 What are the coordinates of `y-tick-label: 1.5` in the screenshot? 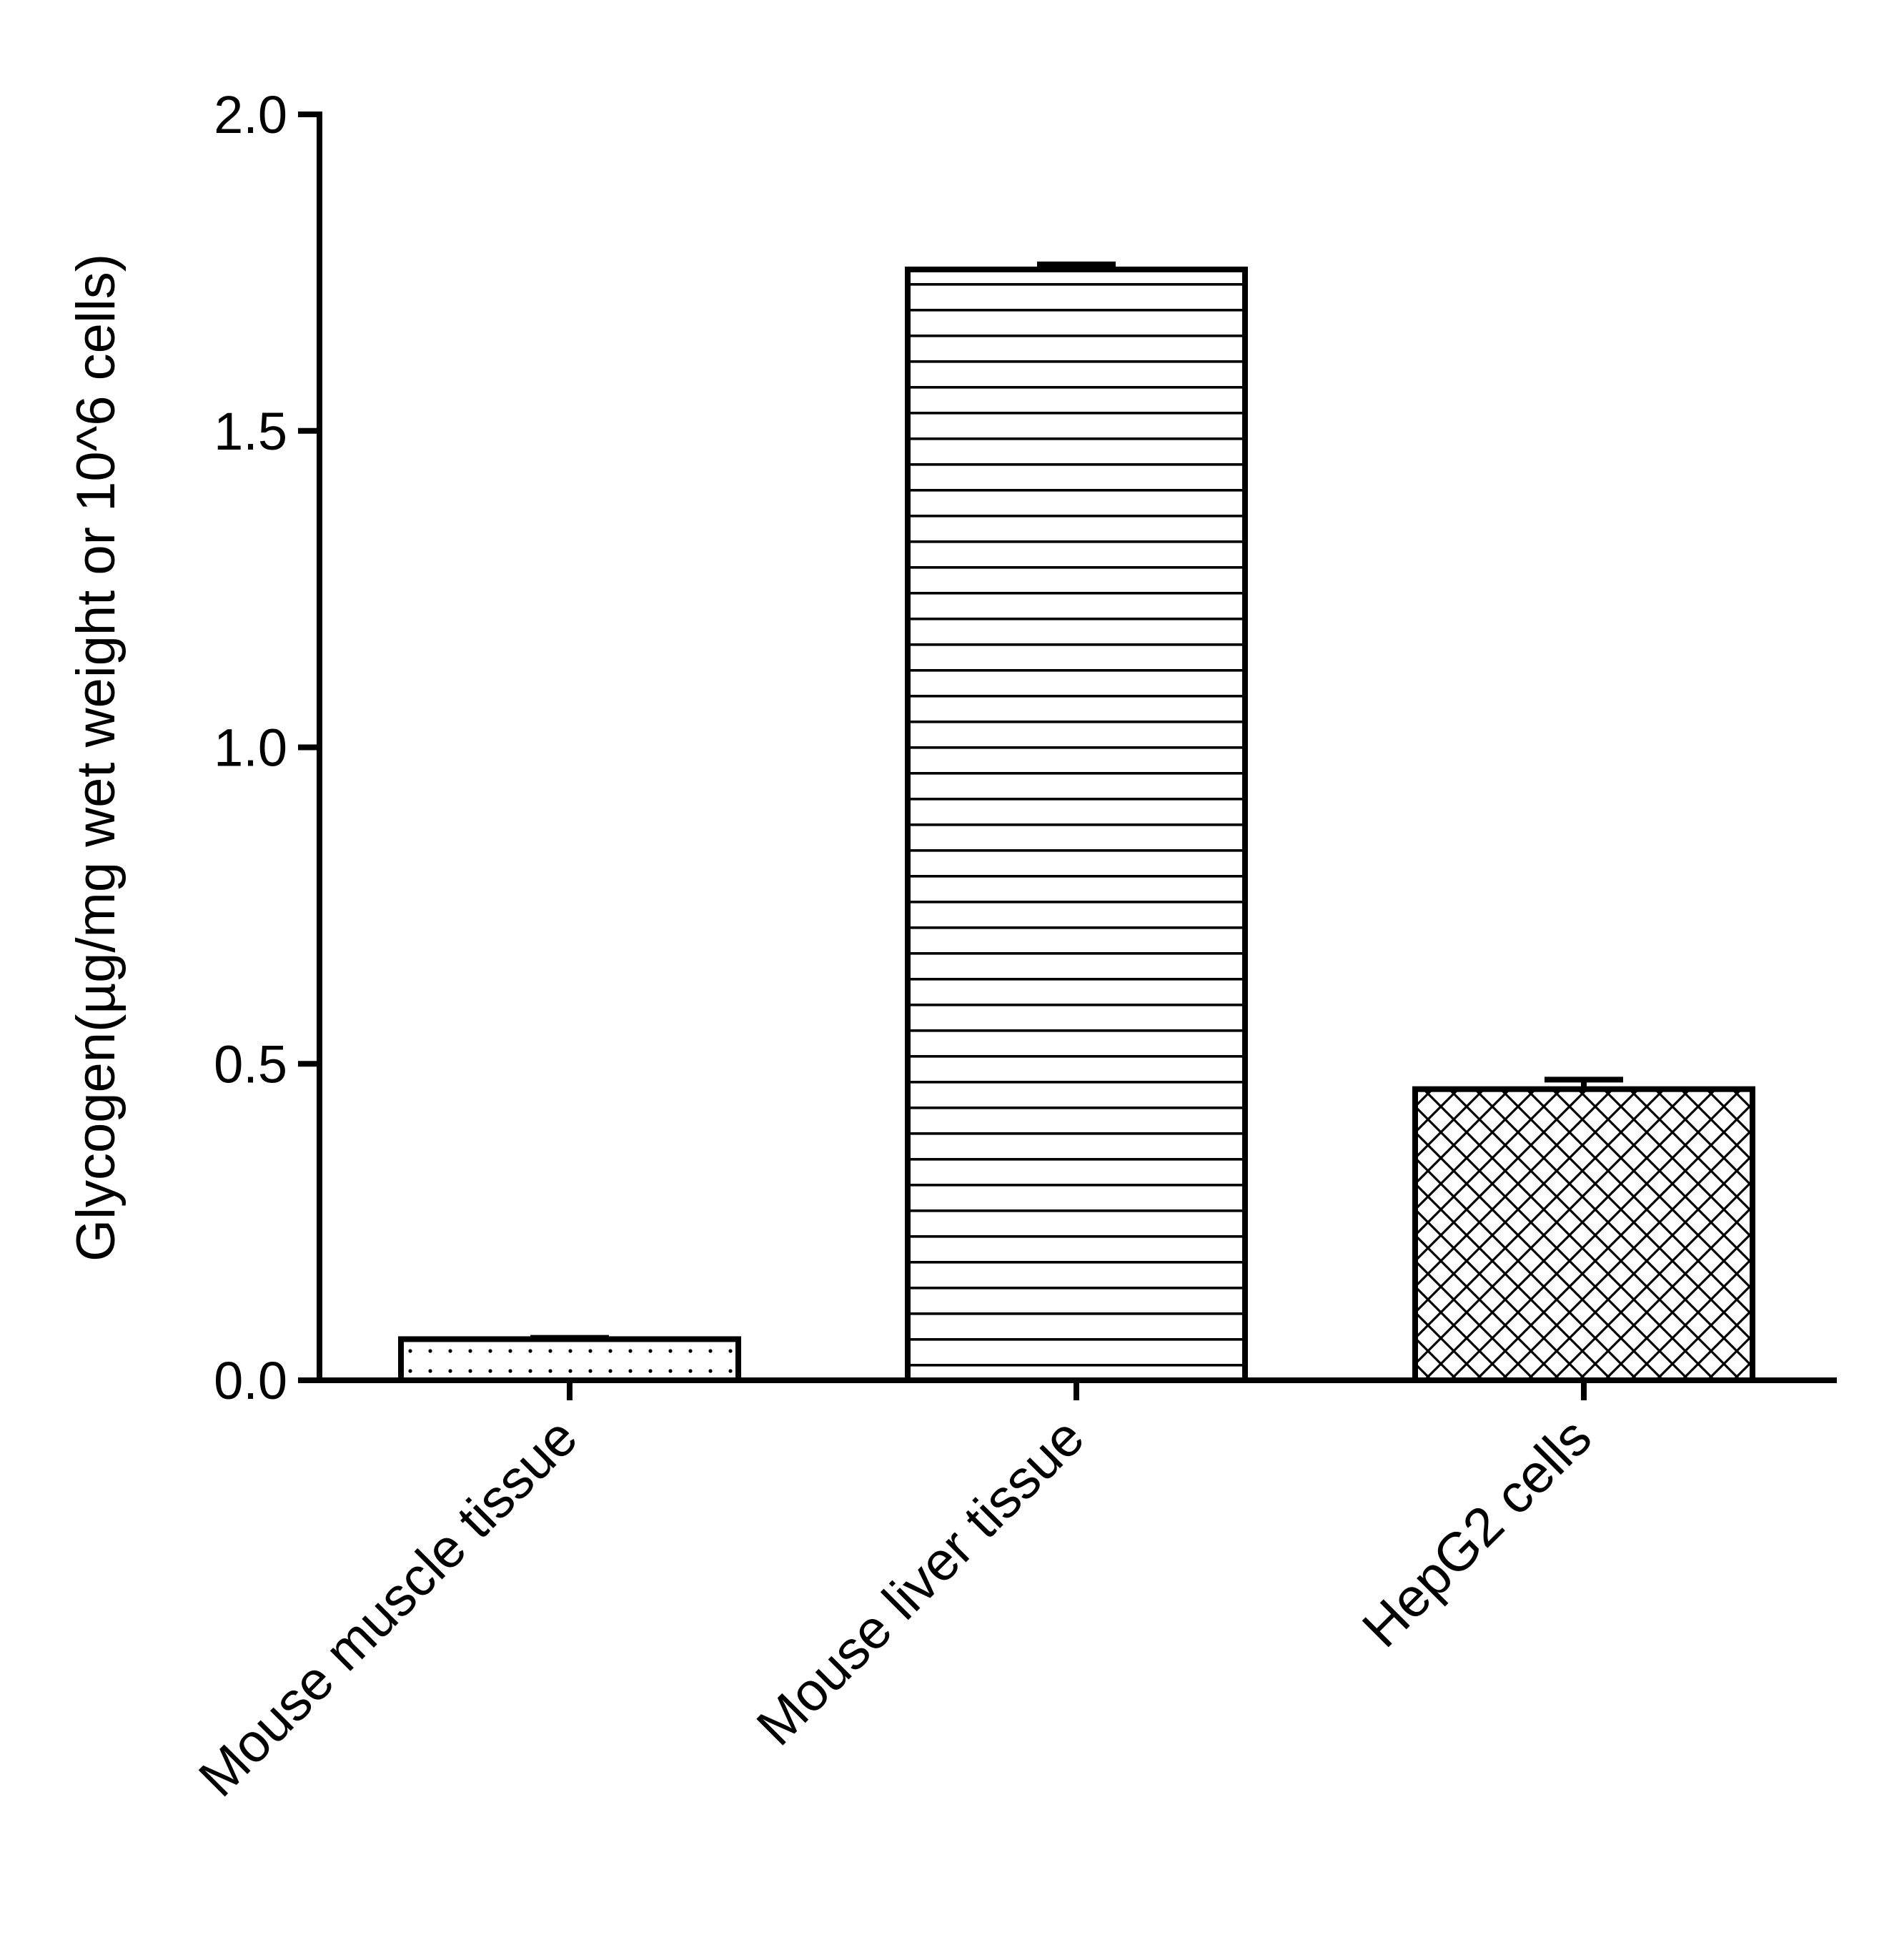 It's located at (251, 431).